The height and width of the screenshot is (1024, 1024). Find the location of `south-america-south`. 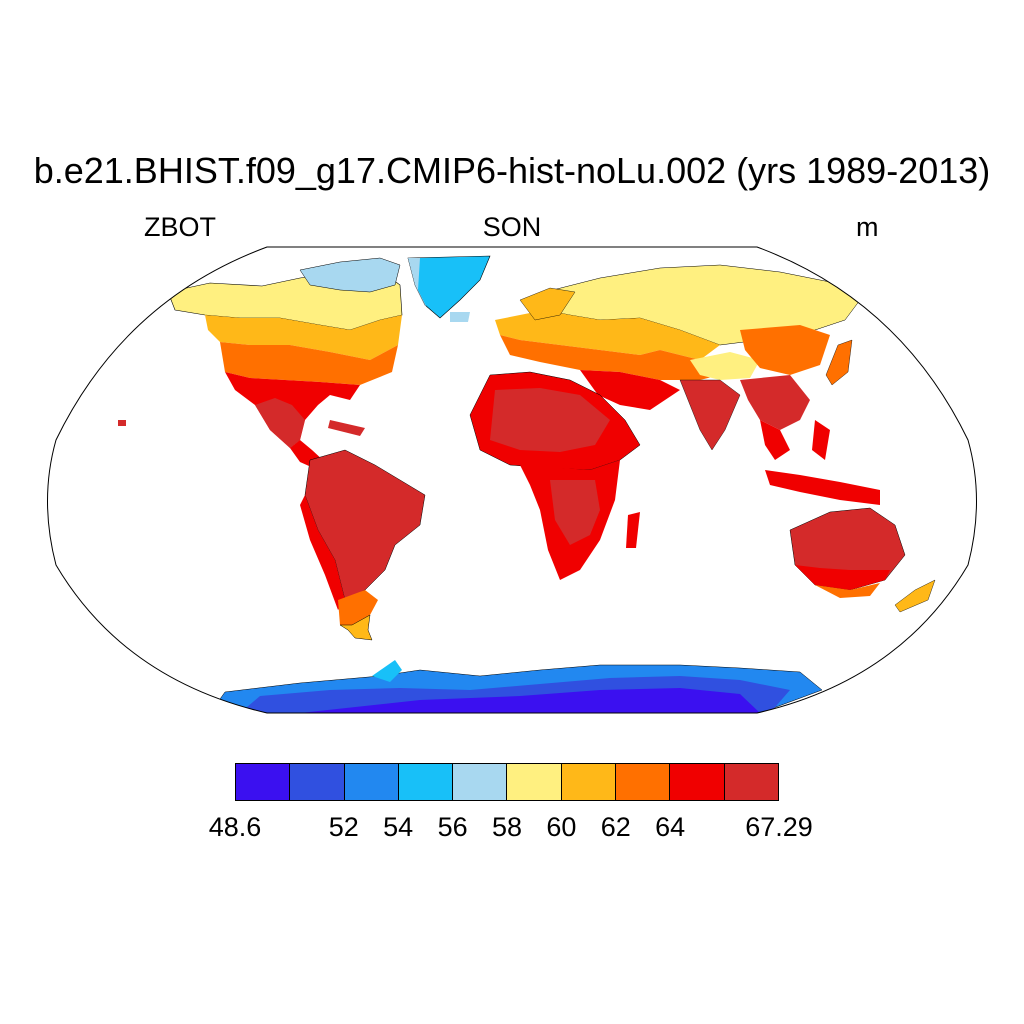

south-america-south is located at coordinates (358, 607).